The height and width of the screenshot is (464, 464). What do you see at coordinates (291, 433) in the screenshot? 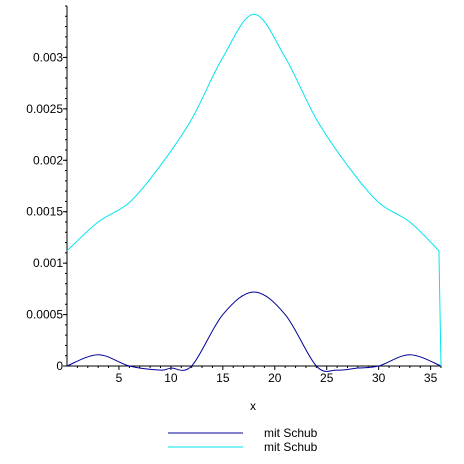
I see `legend-label-1: mit Schub` at bounding box center [291, 433].